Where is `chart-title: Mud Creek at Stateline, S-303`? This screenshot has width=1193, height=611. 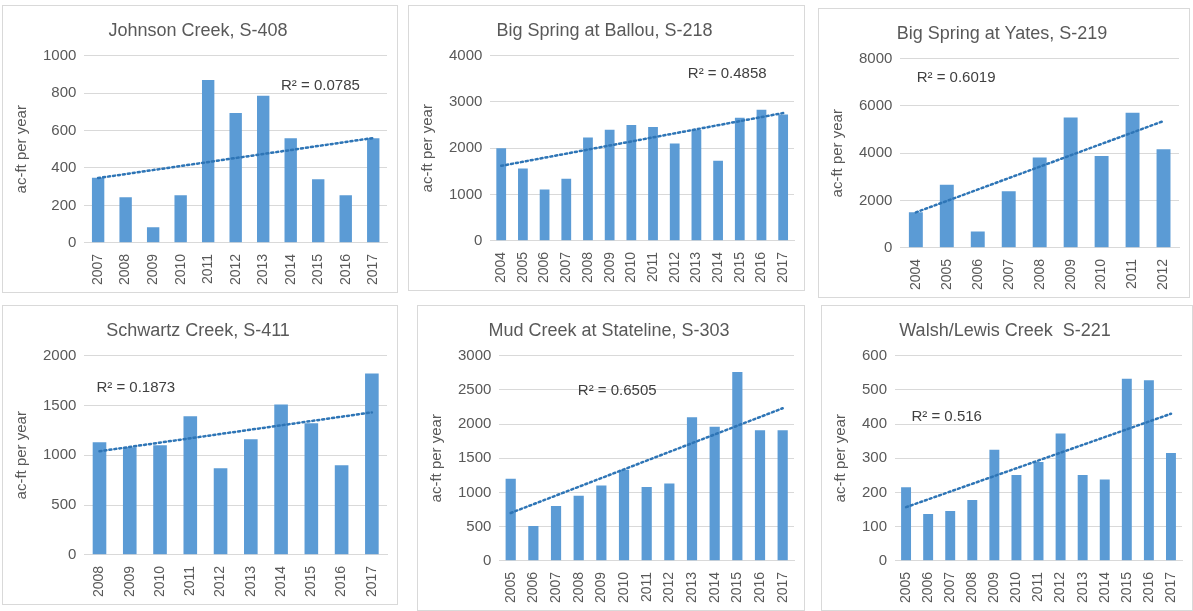 chart-title: Mud Creek at Stateline, S-303 is located at coordinates (609, 329).